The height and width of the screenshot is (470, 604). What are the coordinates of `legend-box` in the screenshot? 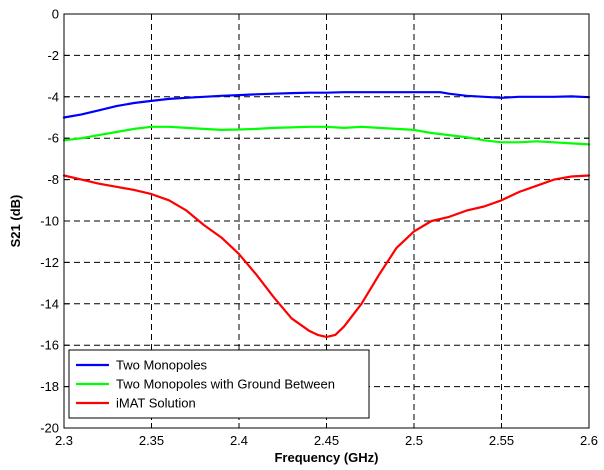 It's located at (219, 384).